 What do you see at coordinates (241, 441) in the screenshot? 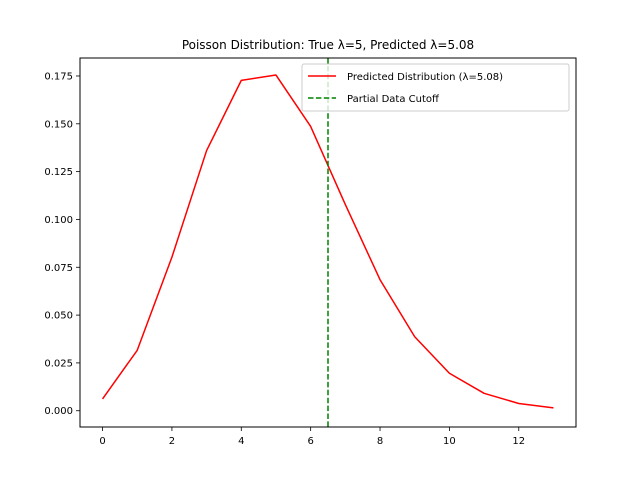
I see `x-tick-label: 4` at bounding box center [241, 441].